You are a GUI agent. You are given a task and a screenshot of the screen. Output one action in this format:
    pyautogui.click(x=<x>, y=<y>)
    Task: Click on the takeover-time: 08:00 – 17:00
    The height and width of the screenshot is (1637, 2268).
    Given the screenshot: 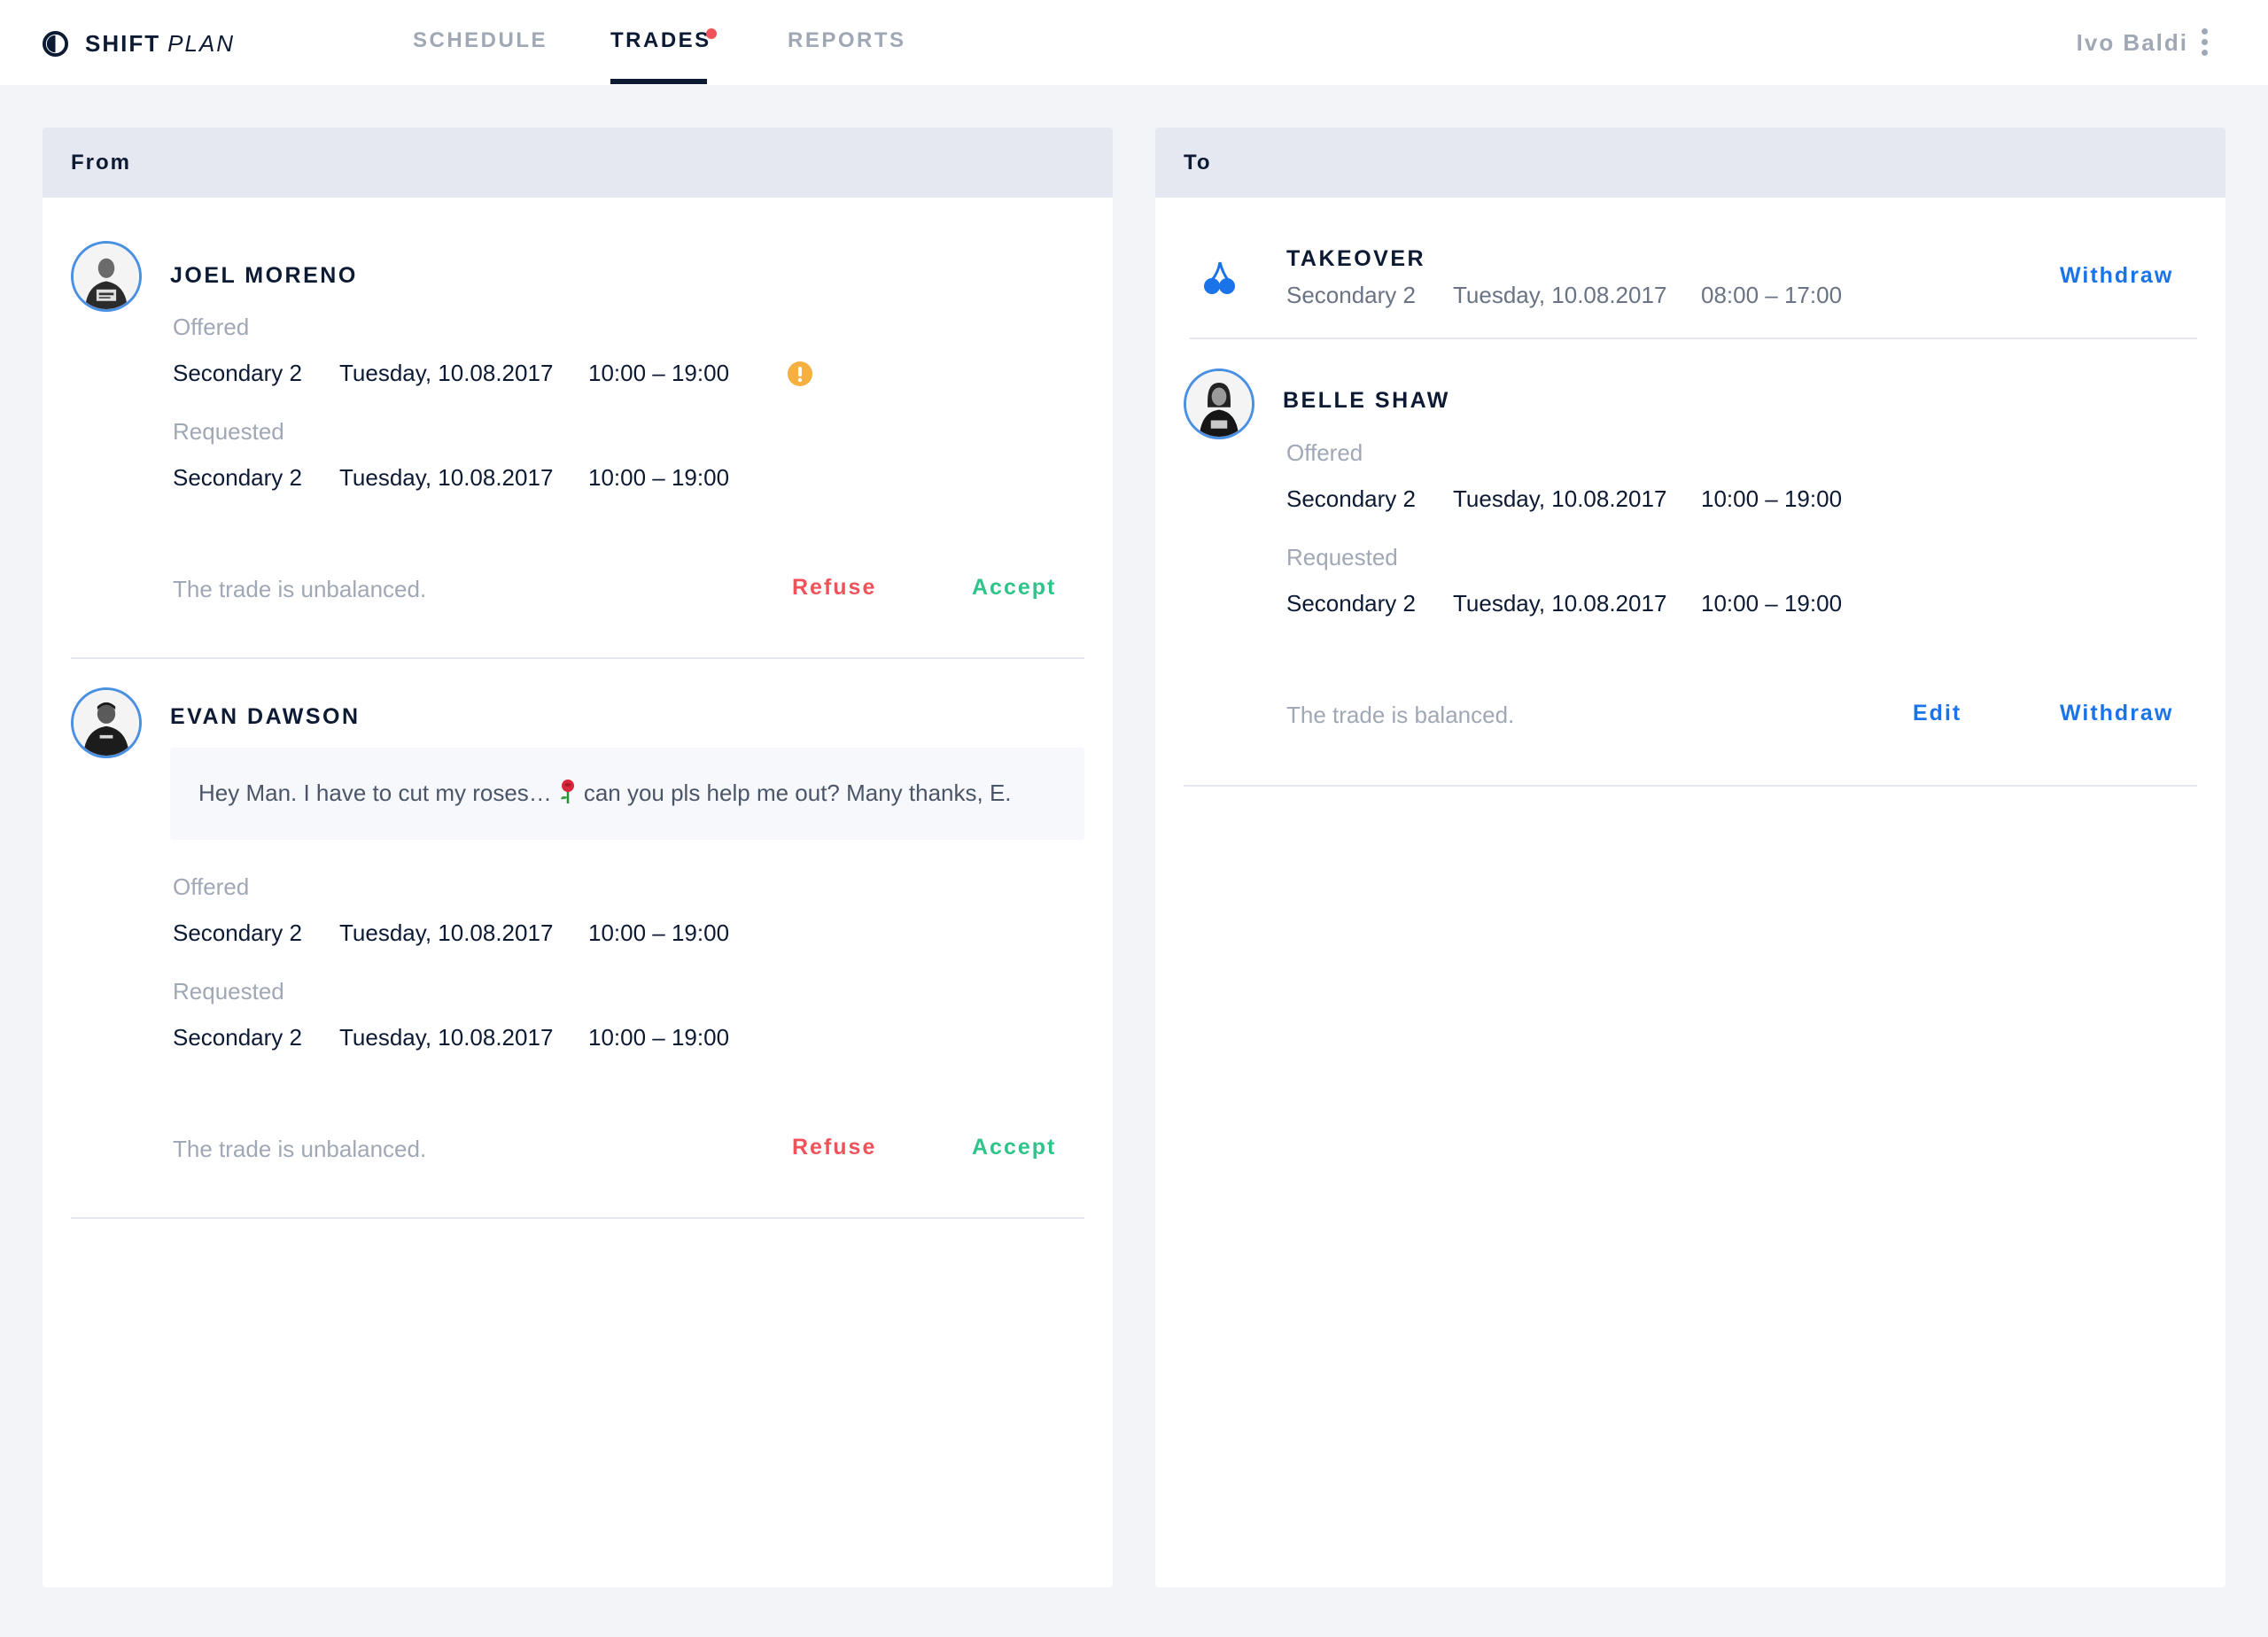 What is the action you would take?
    pyautogui.click(x=1772, y=295)
    